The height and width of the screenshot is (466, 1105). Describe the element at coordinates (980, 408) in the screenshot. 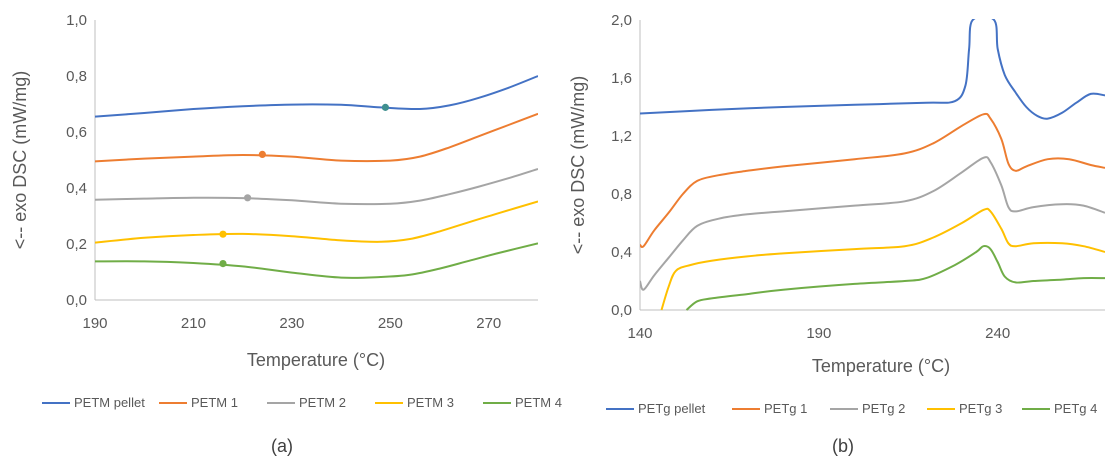

I see `legend-entry: PETg 3` at that location.